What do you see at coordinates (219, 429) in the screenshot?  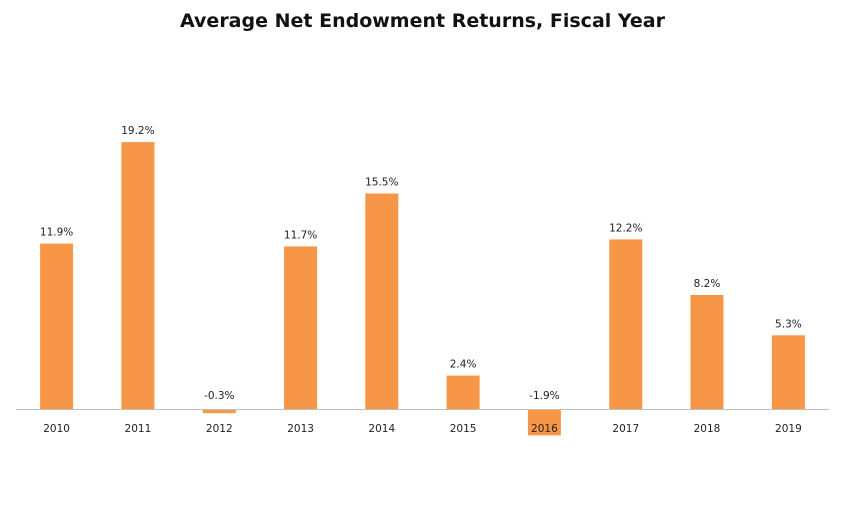 I see `x-tick-label-2012: 2012` at bounding box center [219, 429].